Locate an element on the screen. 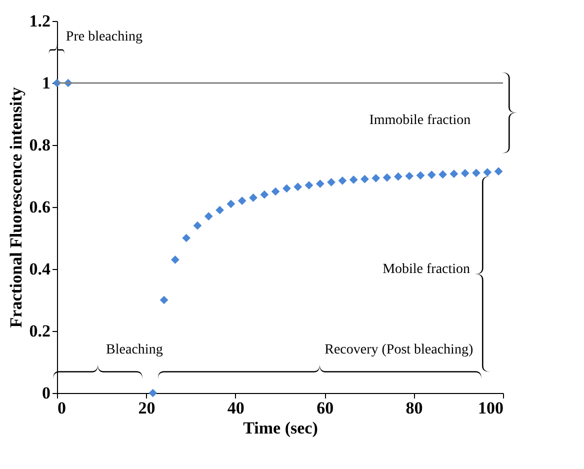 This screenshot has width=584, height=469. x-tick-label: 60 is located at coordinates (325, 408).